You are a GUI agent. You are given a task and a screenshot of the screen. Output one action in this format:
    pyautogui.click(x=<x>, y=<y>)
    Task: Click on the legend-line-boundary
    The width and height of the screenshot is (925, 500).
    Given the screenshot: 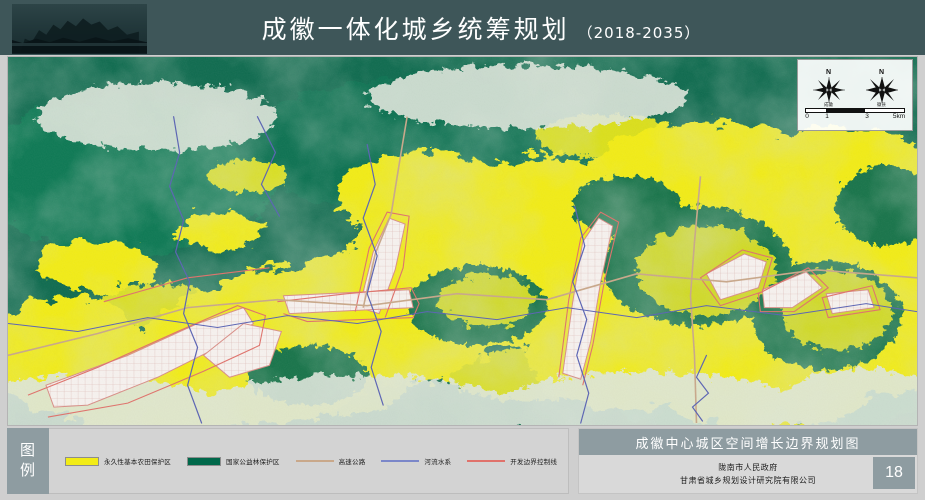 What is the action you would take?
    pyautogui.click(x=486, y=461)
    